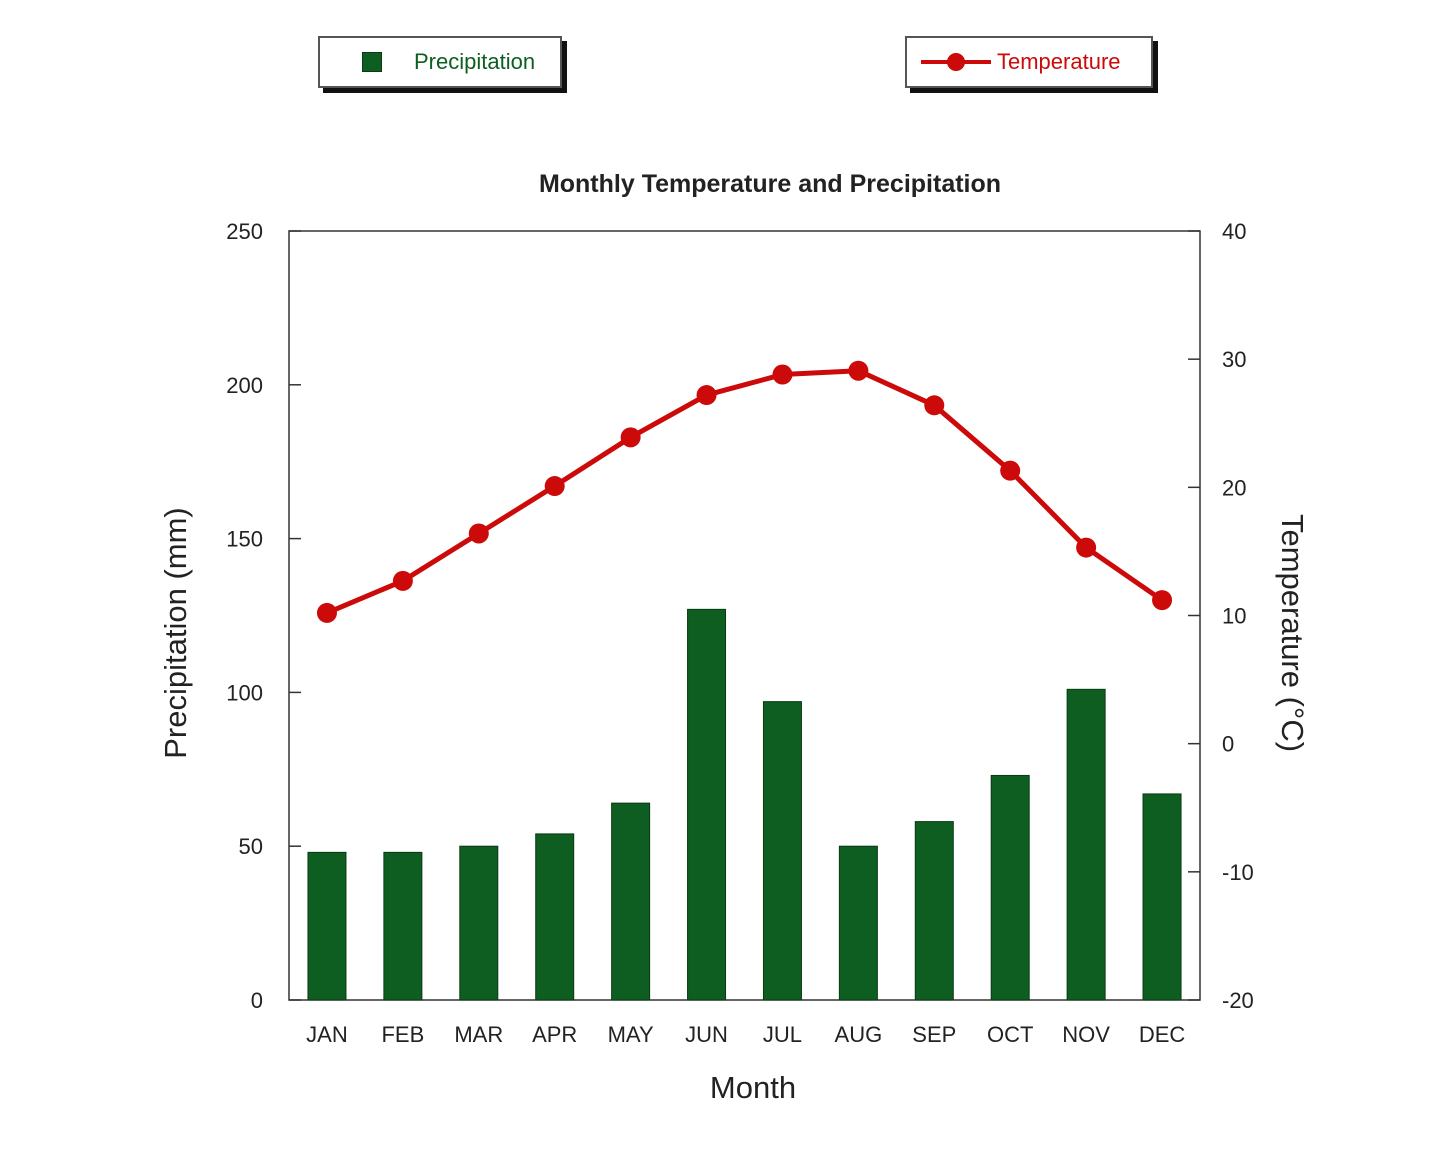 The image size is (1440, 1154). Describe the element at coordinates (244, 539) in the screenshot. I see `left-y-tick-label: 150` at that location.